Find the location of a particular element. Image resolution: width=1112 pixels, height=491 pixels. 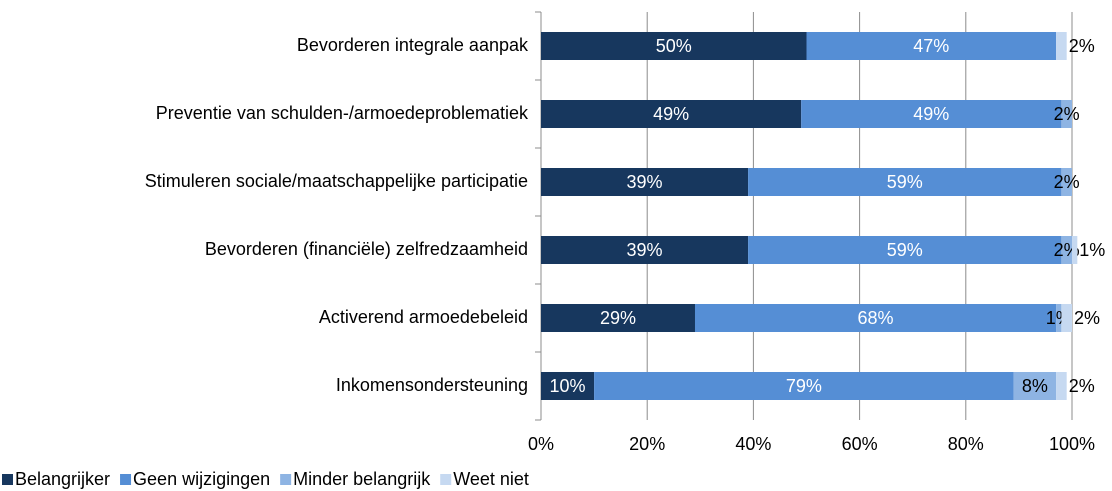

data-label: 79% is located at coordinates (804, 386).